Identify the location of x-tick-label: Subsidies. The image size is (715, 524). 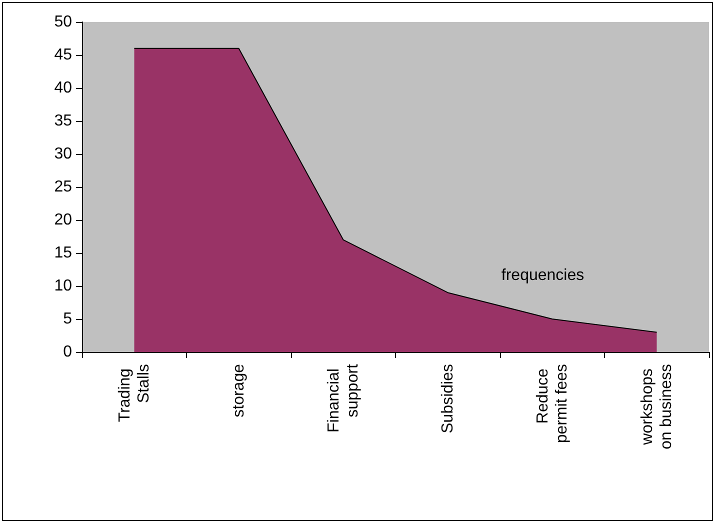
(447, 399).